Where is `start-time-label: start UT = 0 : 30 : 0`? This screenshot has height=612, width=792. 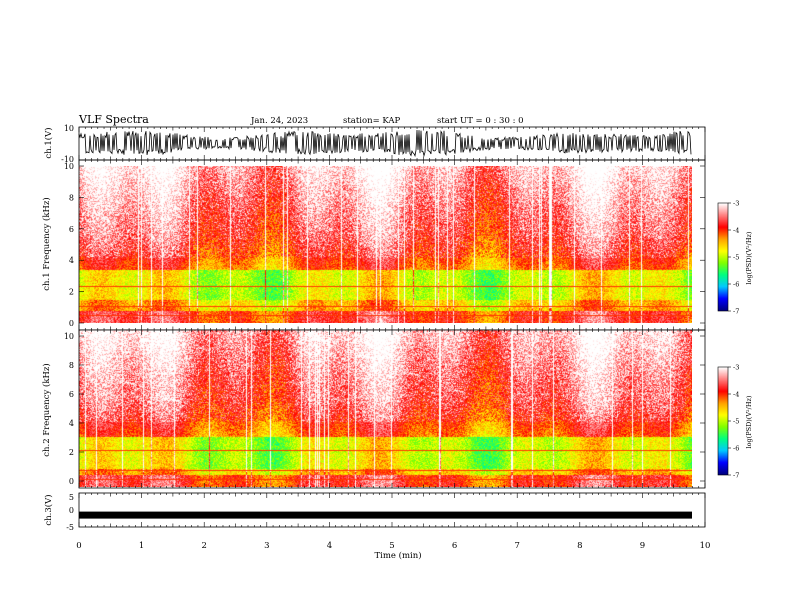
start-time-label: start UT = 0 : 30 : 0 is located at coordinates (480, 121).